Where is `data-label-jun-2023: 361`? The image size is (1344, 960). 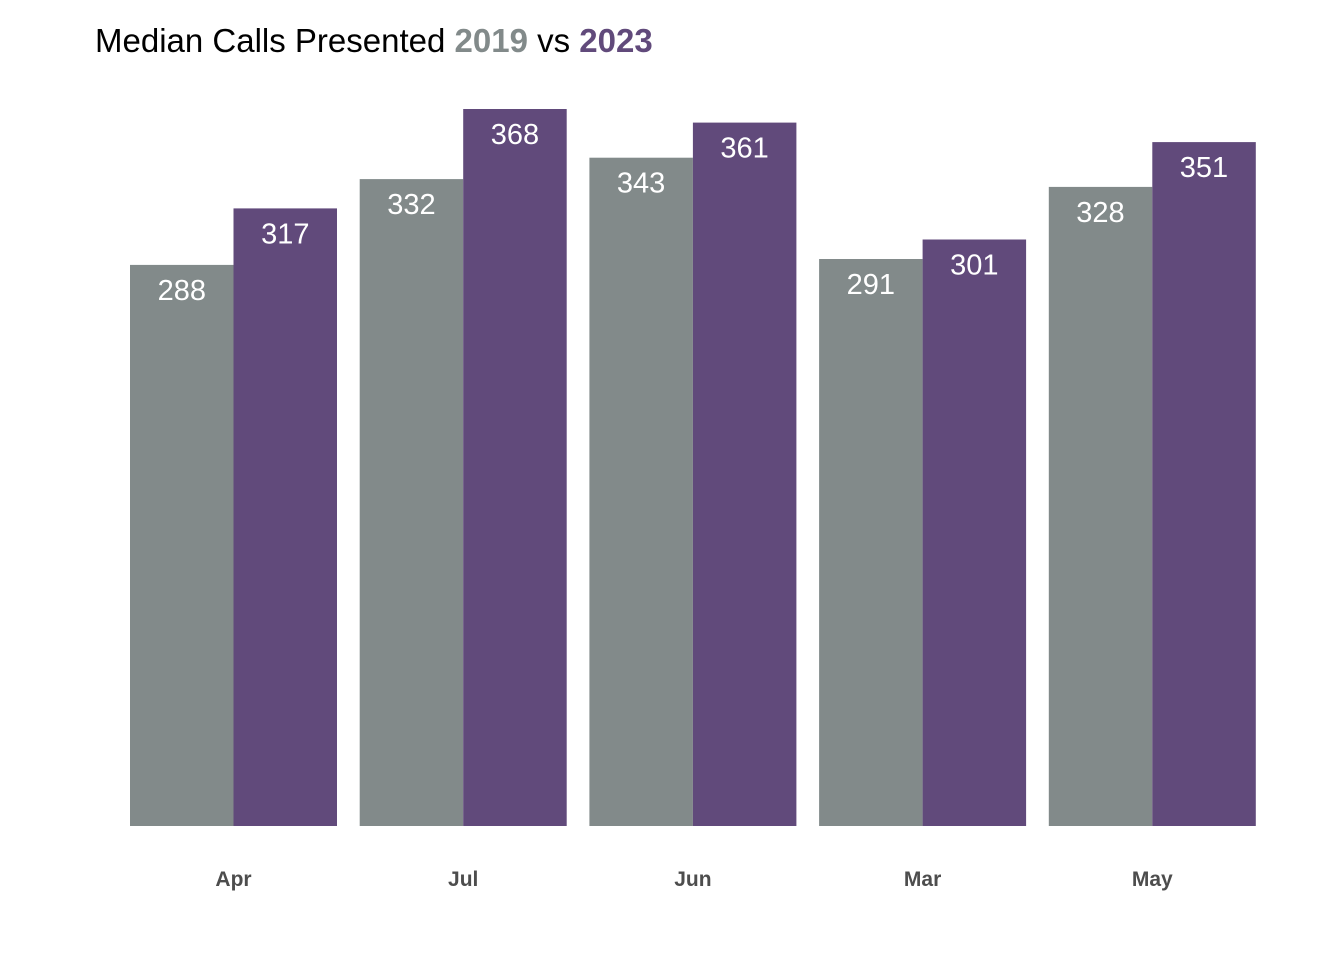
data-label-jun-2023: 361 is located at coordinates (744, 149).